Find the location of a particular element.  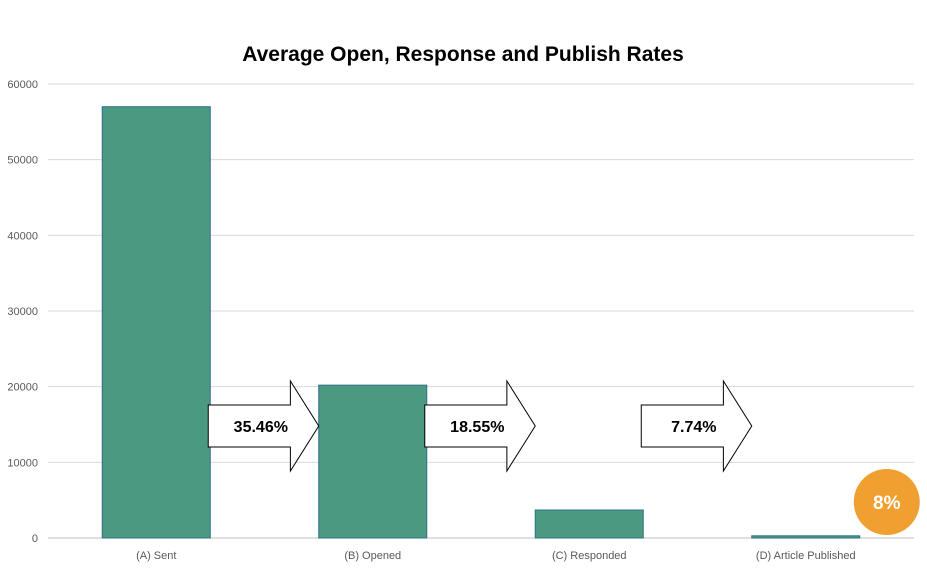

x-tick-label: (D) Article Published is located at coordinates (806, 556).